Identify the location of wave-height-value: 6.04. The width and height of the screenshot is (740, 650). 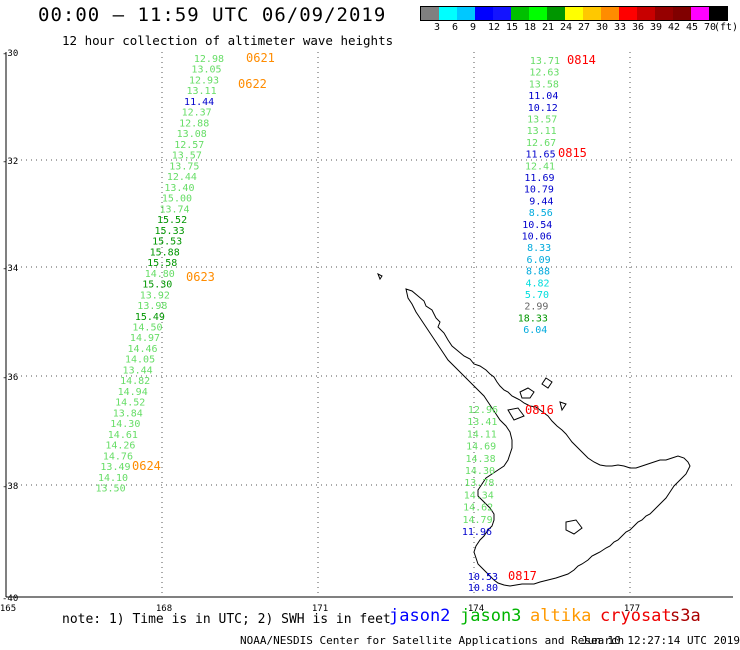
(535, 330).